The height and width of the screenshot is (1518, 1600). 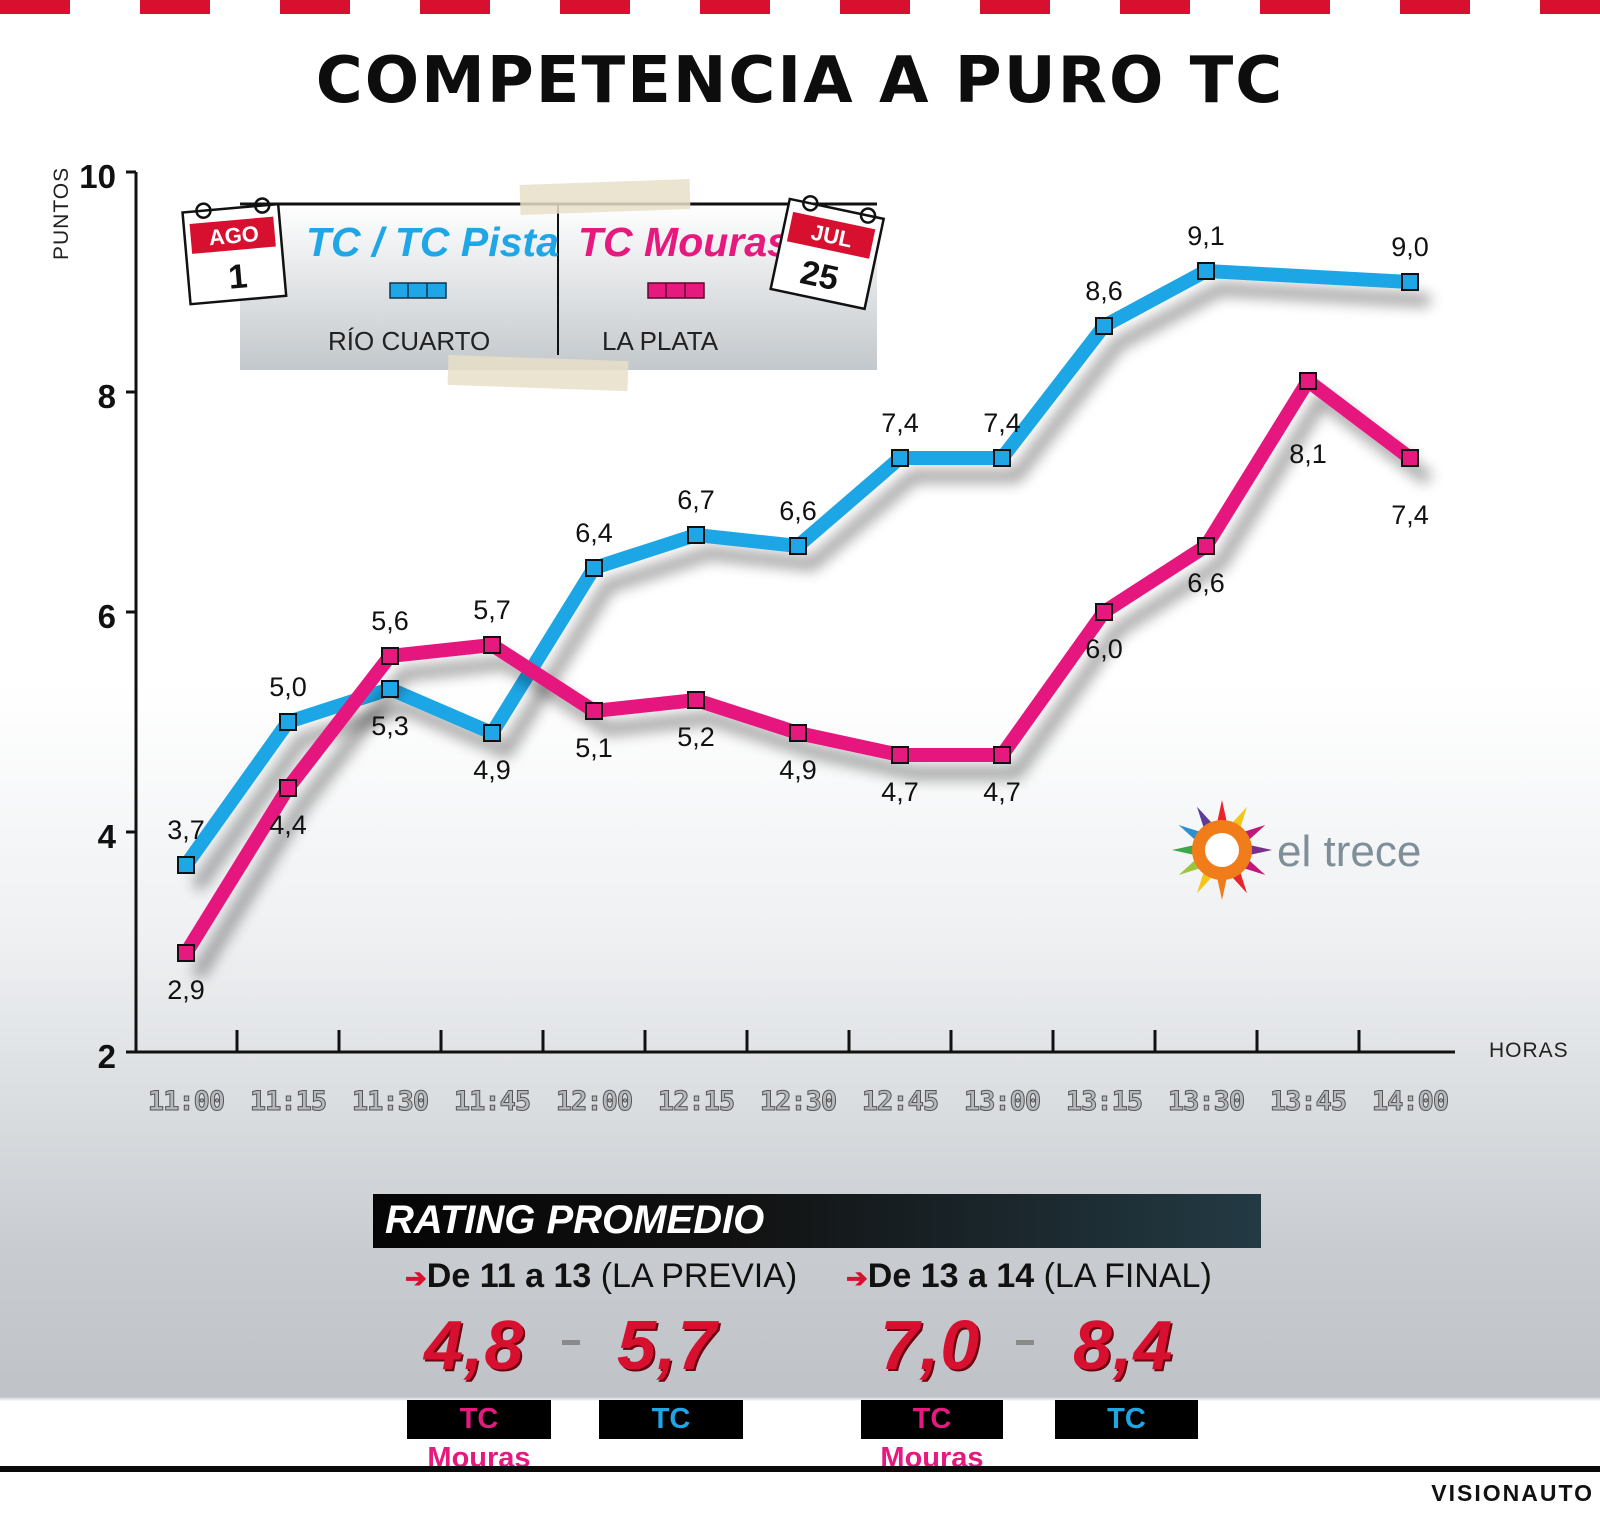 What do you see at coordinates (474, 1345) in the screenshot?
I see `avg-previa-mouras: 4,8` at bounding box center [474, 1345].